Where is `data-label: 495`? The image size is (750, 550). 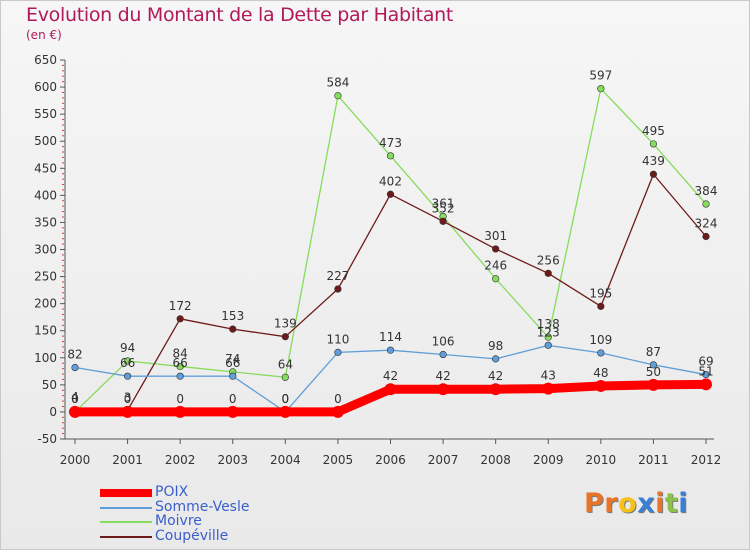 data-label: 495 is located at coordinates (653, 131).